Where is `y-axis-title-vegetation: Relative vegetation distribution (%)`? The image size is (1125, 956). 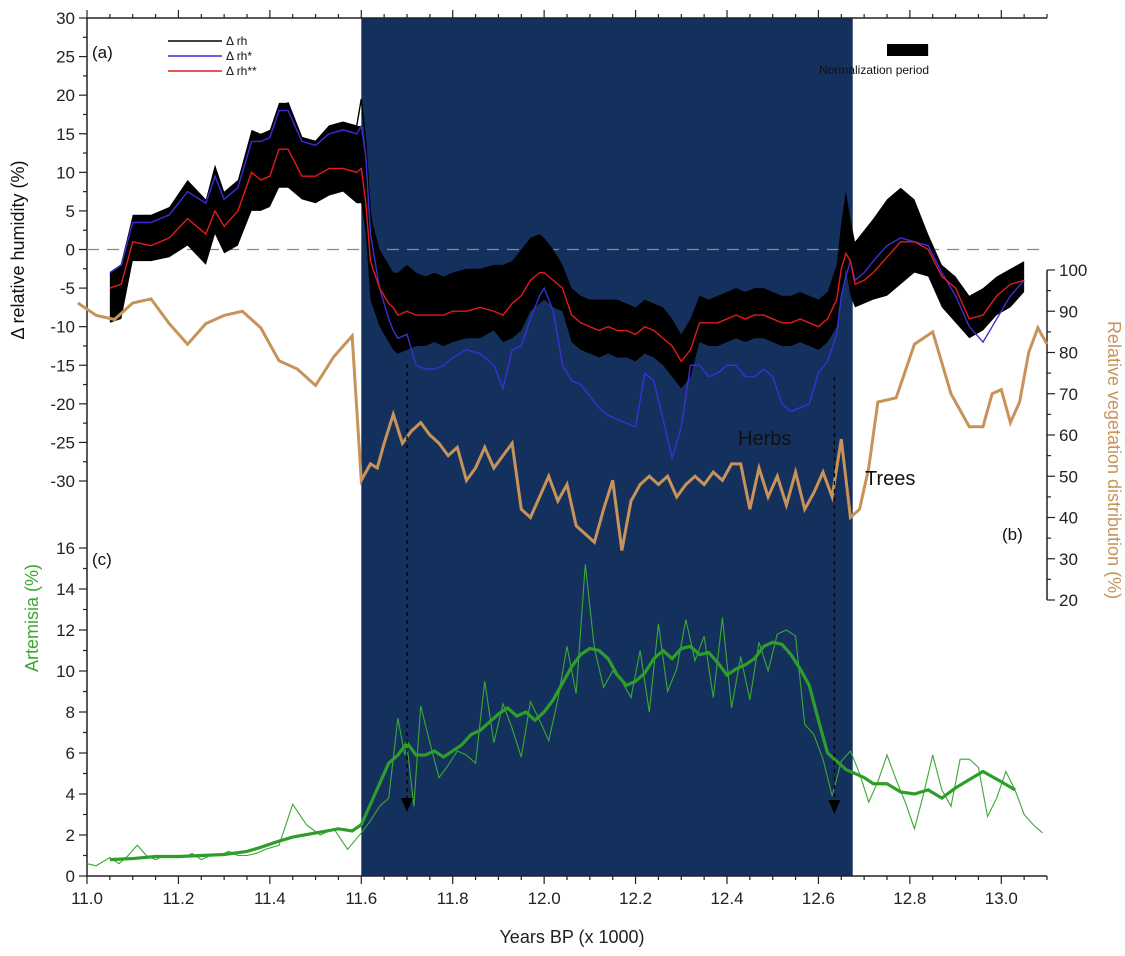 y-axis-title-vegetation: Relative vegetation distribution (%) is located at coordinates (1114, 460).